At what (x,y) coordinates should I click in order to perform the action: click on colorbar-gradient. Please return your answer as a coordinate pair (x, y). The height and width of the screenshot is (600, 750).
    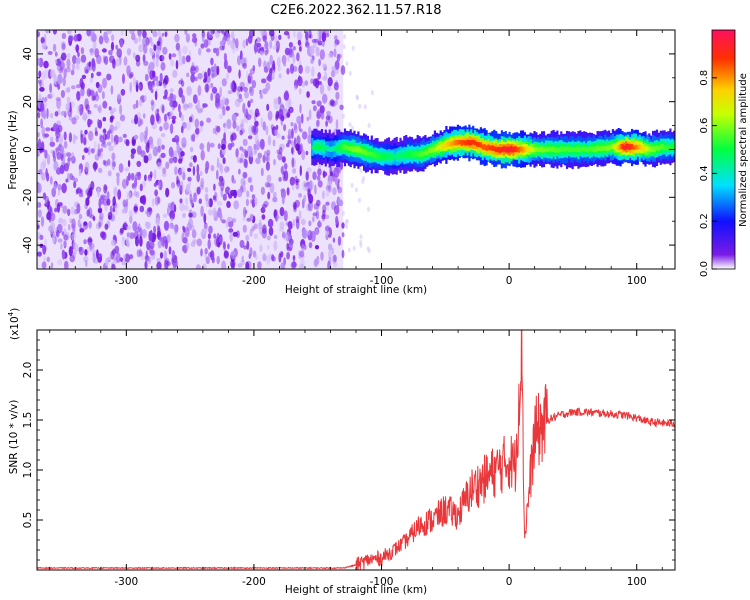
    Looking at the image, I should click on (723, 149).